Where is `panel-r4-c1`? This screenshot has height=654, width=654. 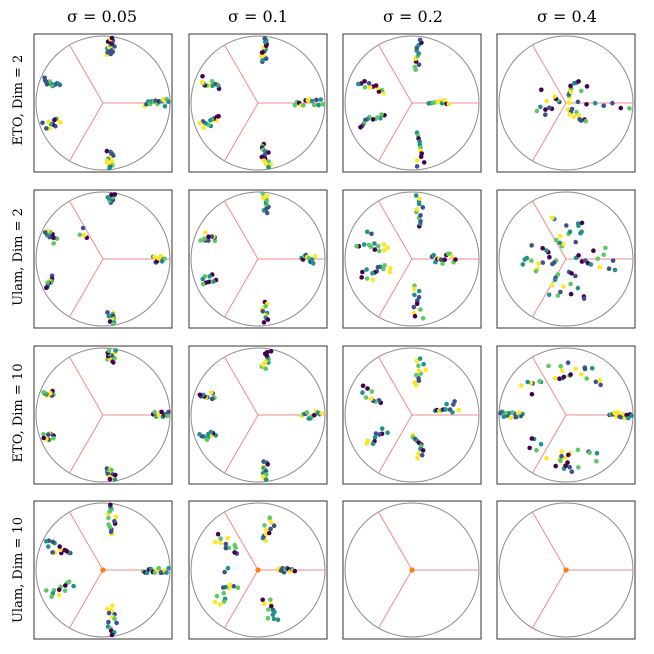
panel-r4-c1 is located at coordinates (103, 570).